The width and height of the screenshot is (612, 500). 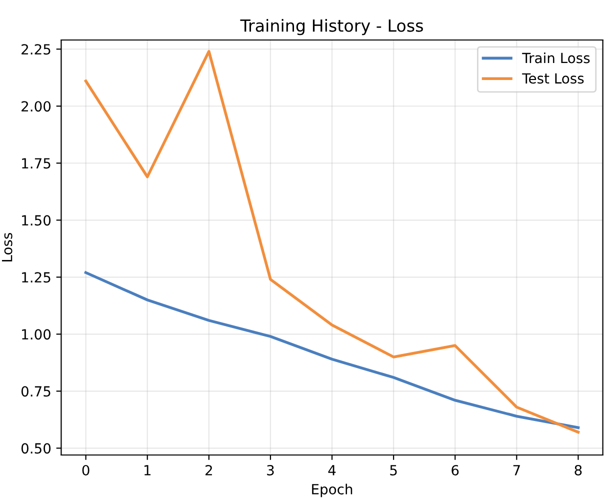 I want to click on x-tick-label: 0, so click(x=86, y=470).